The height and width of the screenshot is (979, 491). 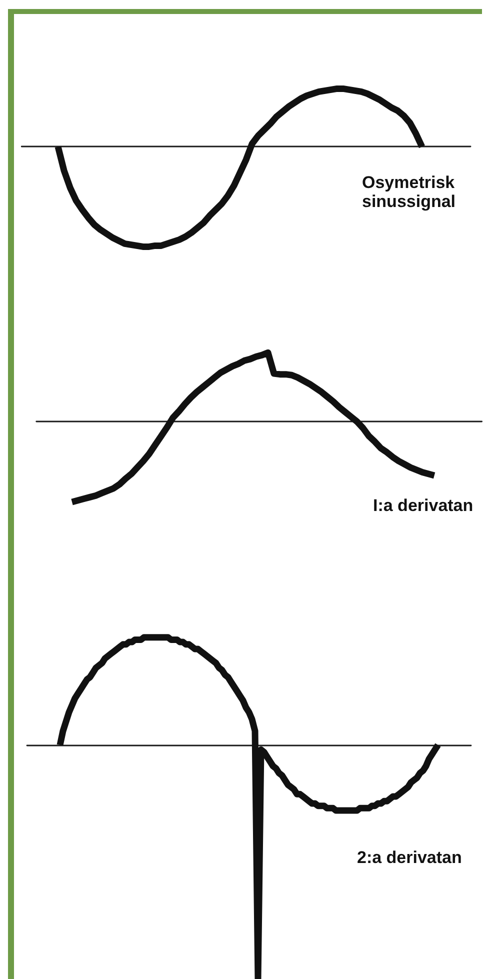 I want to click on text: 2:a derivatan, so click(x=409, y=857).